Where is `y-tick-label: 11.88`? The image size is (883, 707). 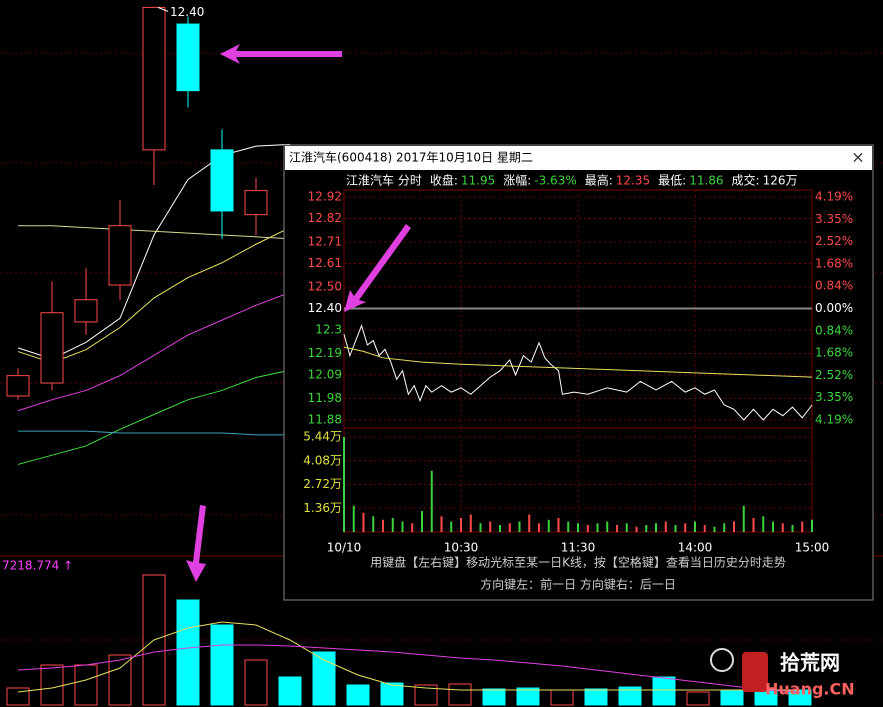
y-tick-label: 11.88 is located at coordinates (325, 420).